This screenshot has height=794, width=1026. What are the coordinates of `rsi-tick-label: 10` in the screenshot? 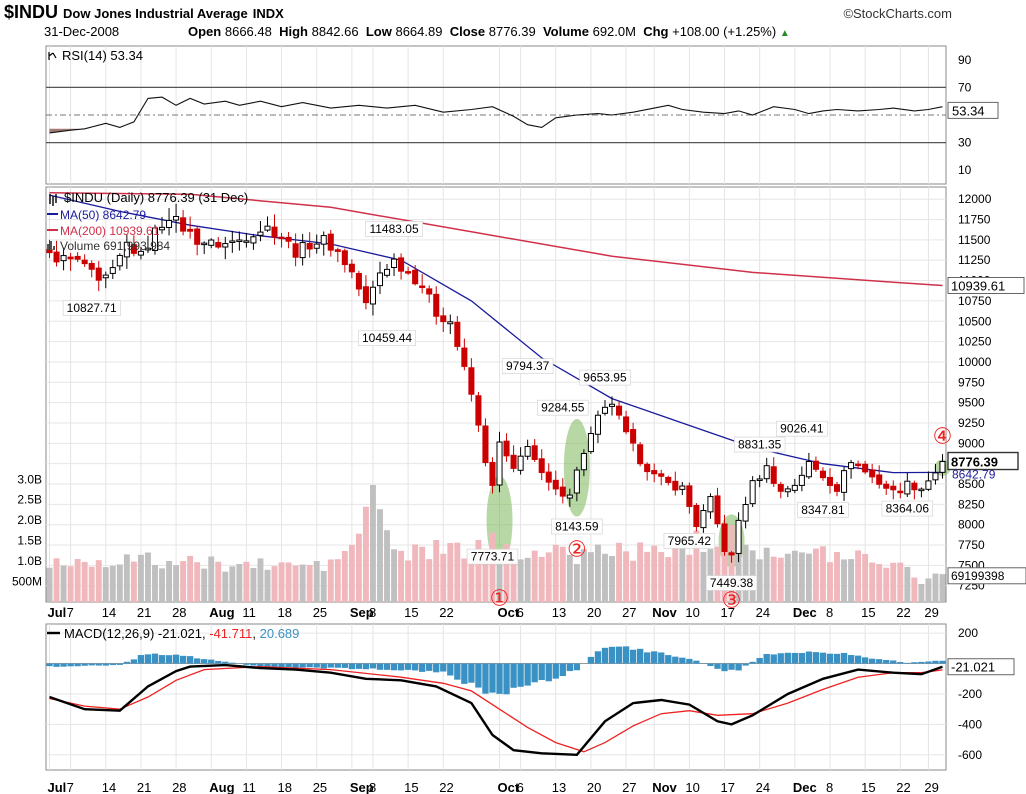 It's located at (965, 170).